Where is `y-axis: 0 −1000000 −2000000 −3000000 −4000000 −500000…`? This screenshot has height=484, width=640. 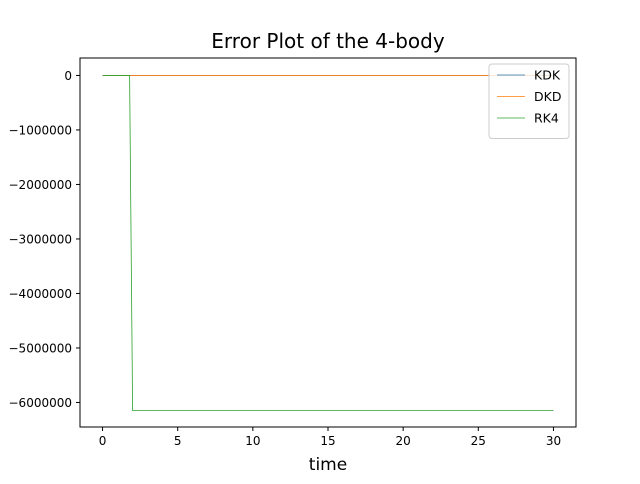 y-axis: 0 −1000000 −2000000 −3000000 −4000000 −500000… is located at coordinates (44, 239).